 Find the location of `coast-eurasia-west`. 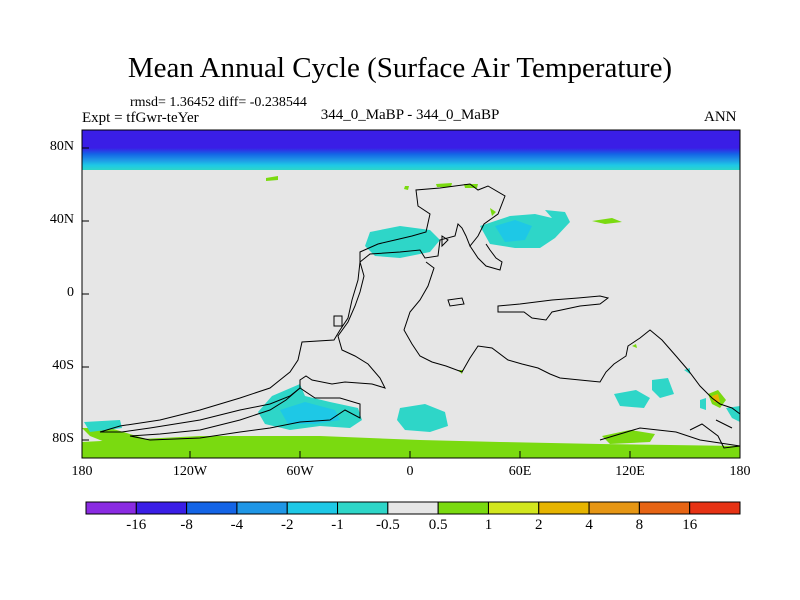

coast-eurasia-west is located at coordinates (432, 223).